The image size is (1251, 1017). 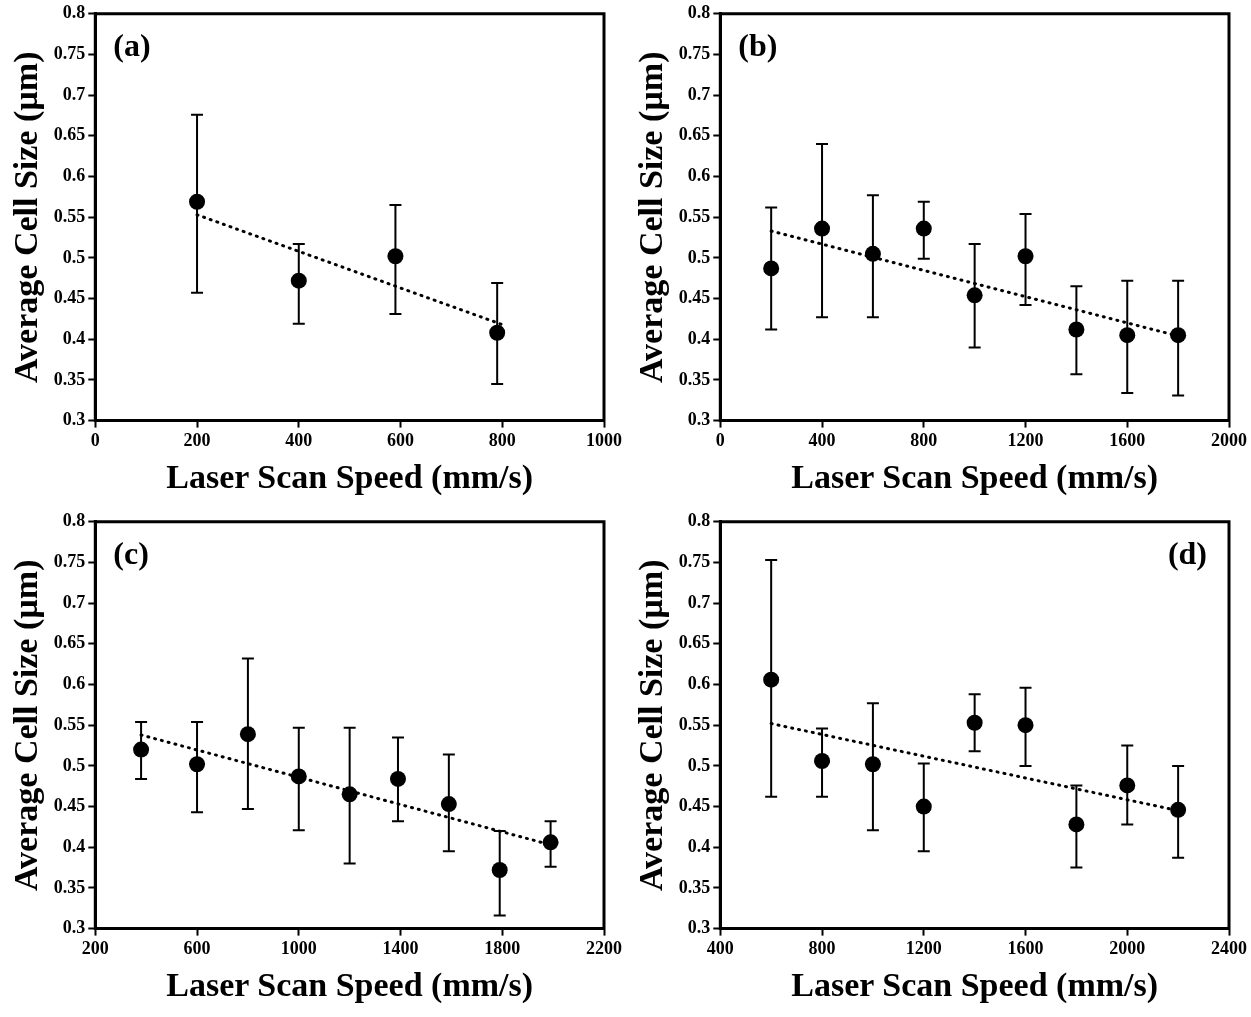 What do you see at coordinates (1229, 948) in the screenshot?
I see `x-tick-label: 2400` at bounding box center [1229, 948].